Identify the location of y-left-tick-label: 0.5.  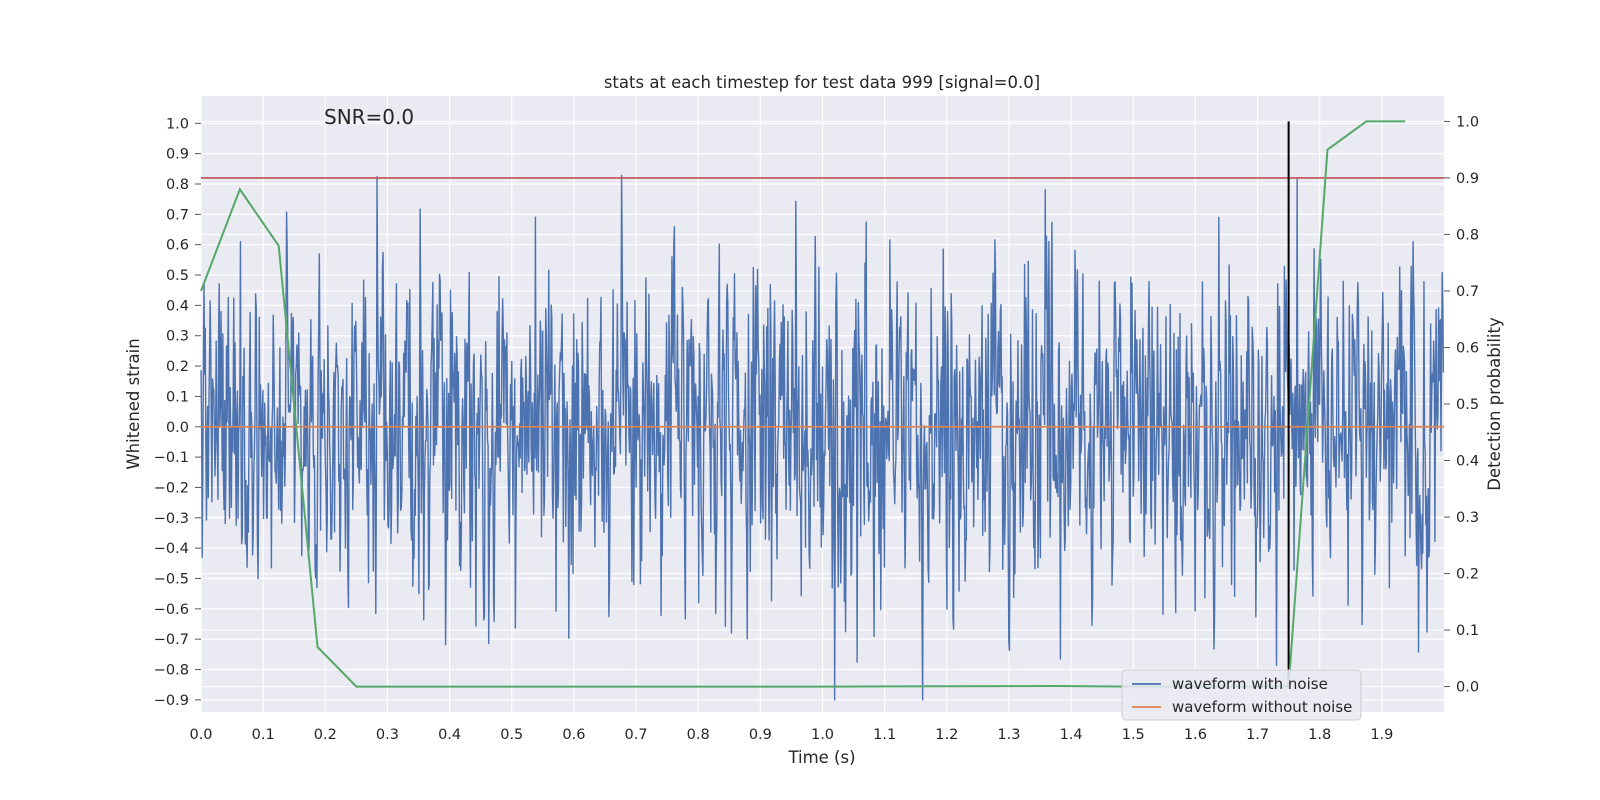
(177, 276).